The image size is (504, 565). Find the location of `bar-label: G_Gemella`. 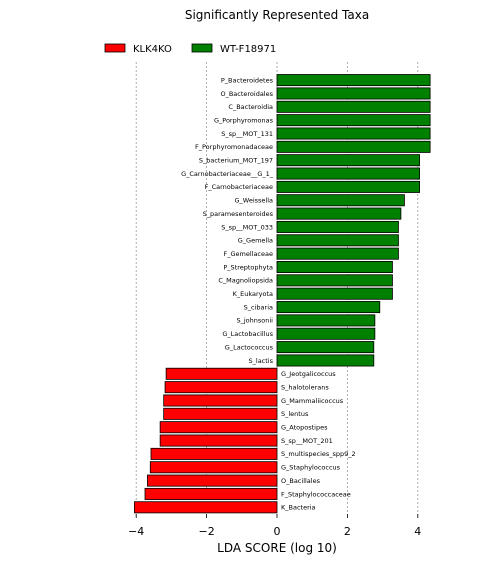

bar-label: G_Gemella is located at coordinates (255, 241).